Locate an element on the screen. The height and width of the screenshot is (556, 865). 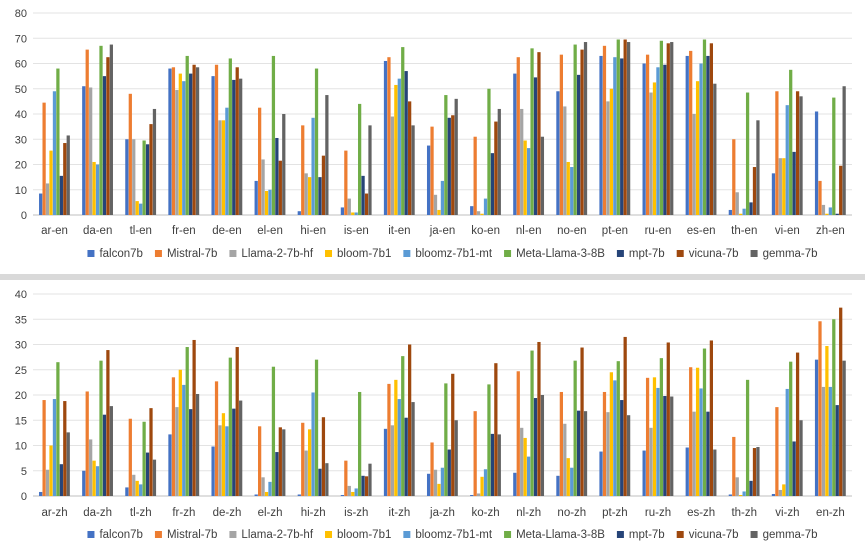
x-tick-label: zh-en is located at coordinates (830, 231).